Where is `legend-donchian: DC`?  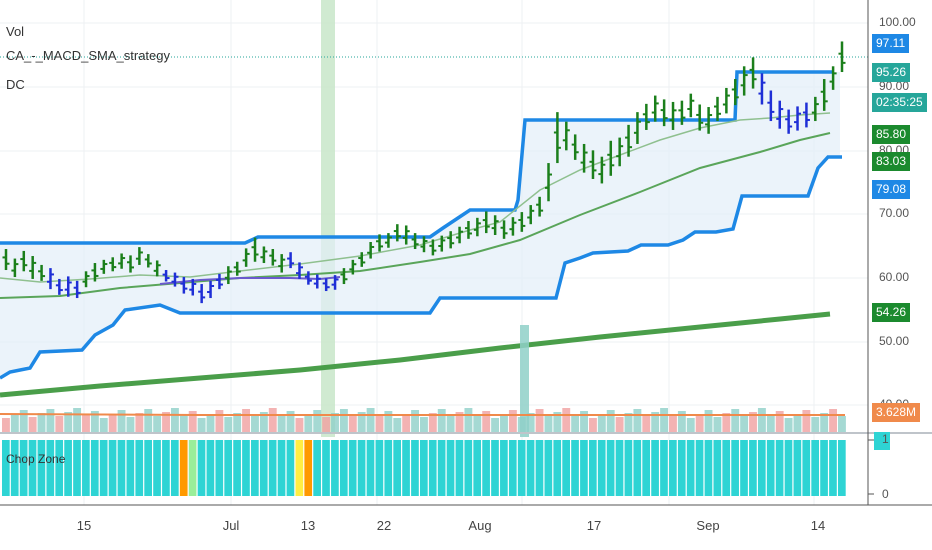 legend-donchian: DC is located at coordinates (15, 84).